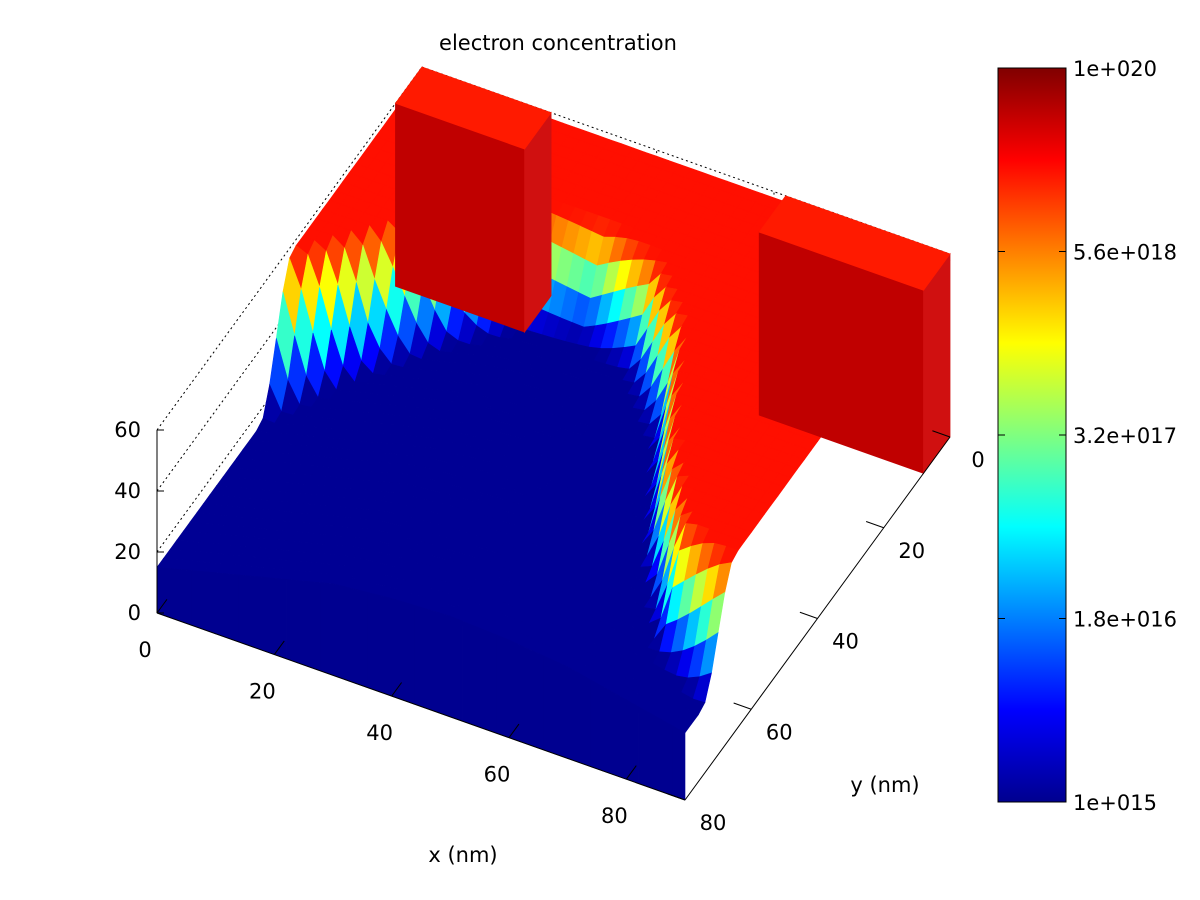  What do you see at coordinates (1125, 436) in the screenshot?
I see `colorbar-tick-label: 3.2e+017` at bounding box center [1125, 436].